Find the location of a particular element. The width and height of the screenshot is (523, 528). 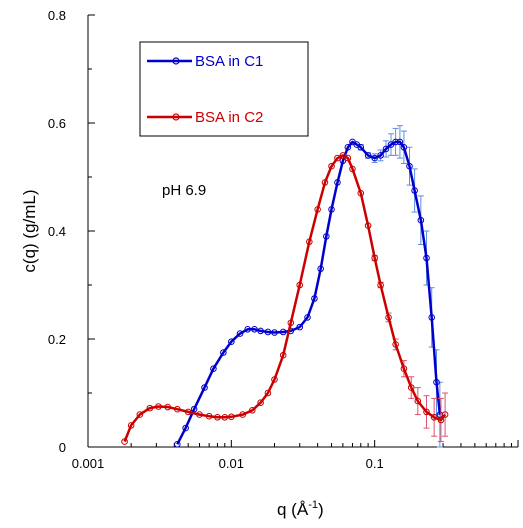

legend-label-c2: BSA in C2 is located at coordinates (229, 117).